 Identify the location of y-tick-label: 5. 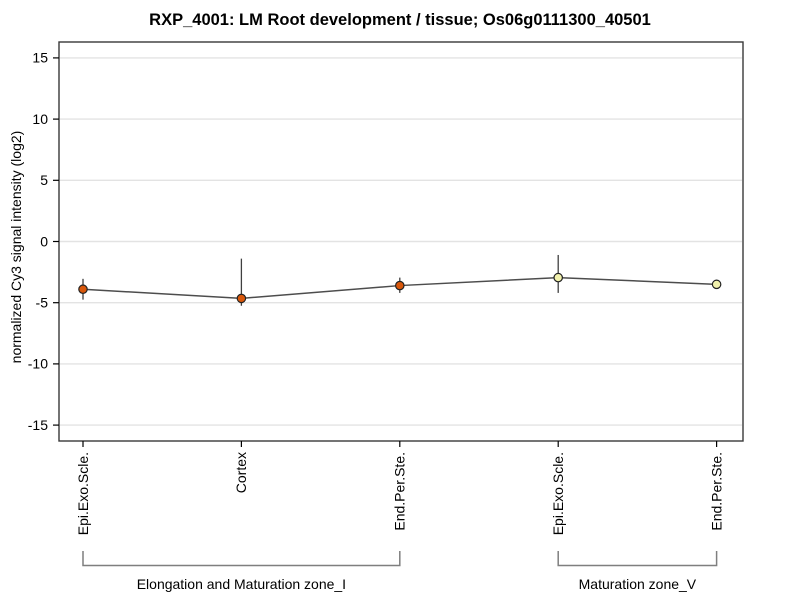
(44, 180).